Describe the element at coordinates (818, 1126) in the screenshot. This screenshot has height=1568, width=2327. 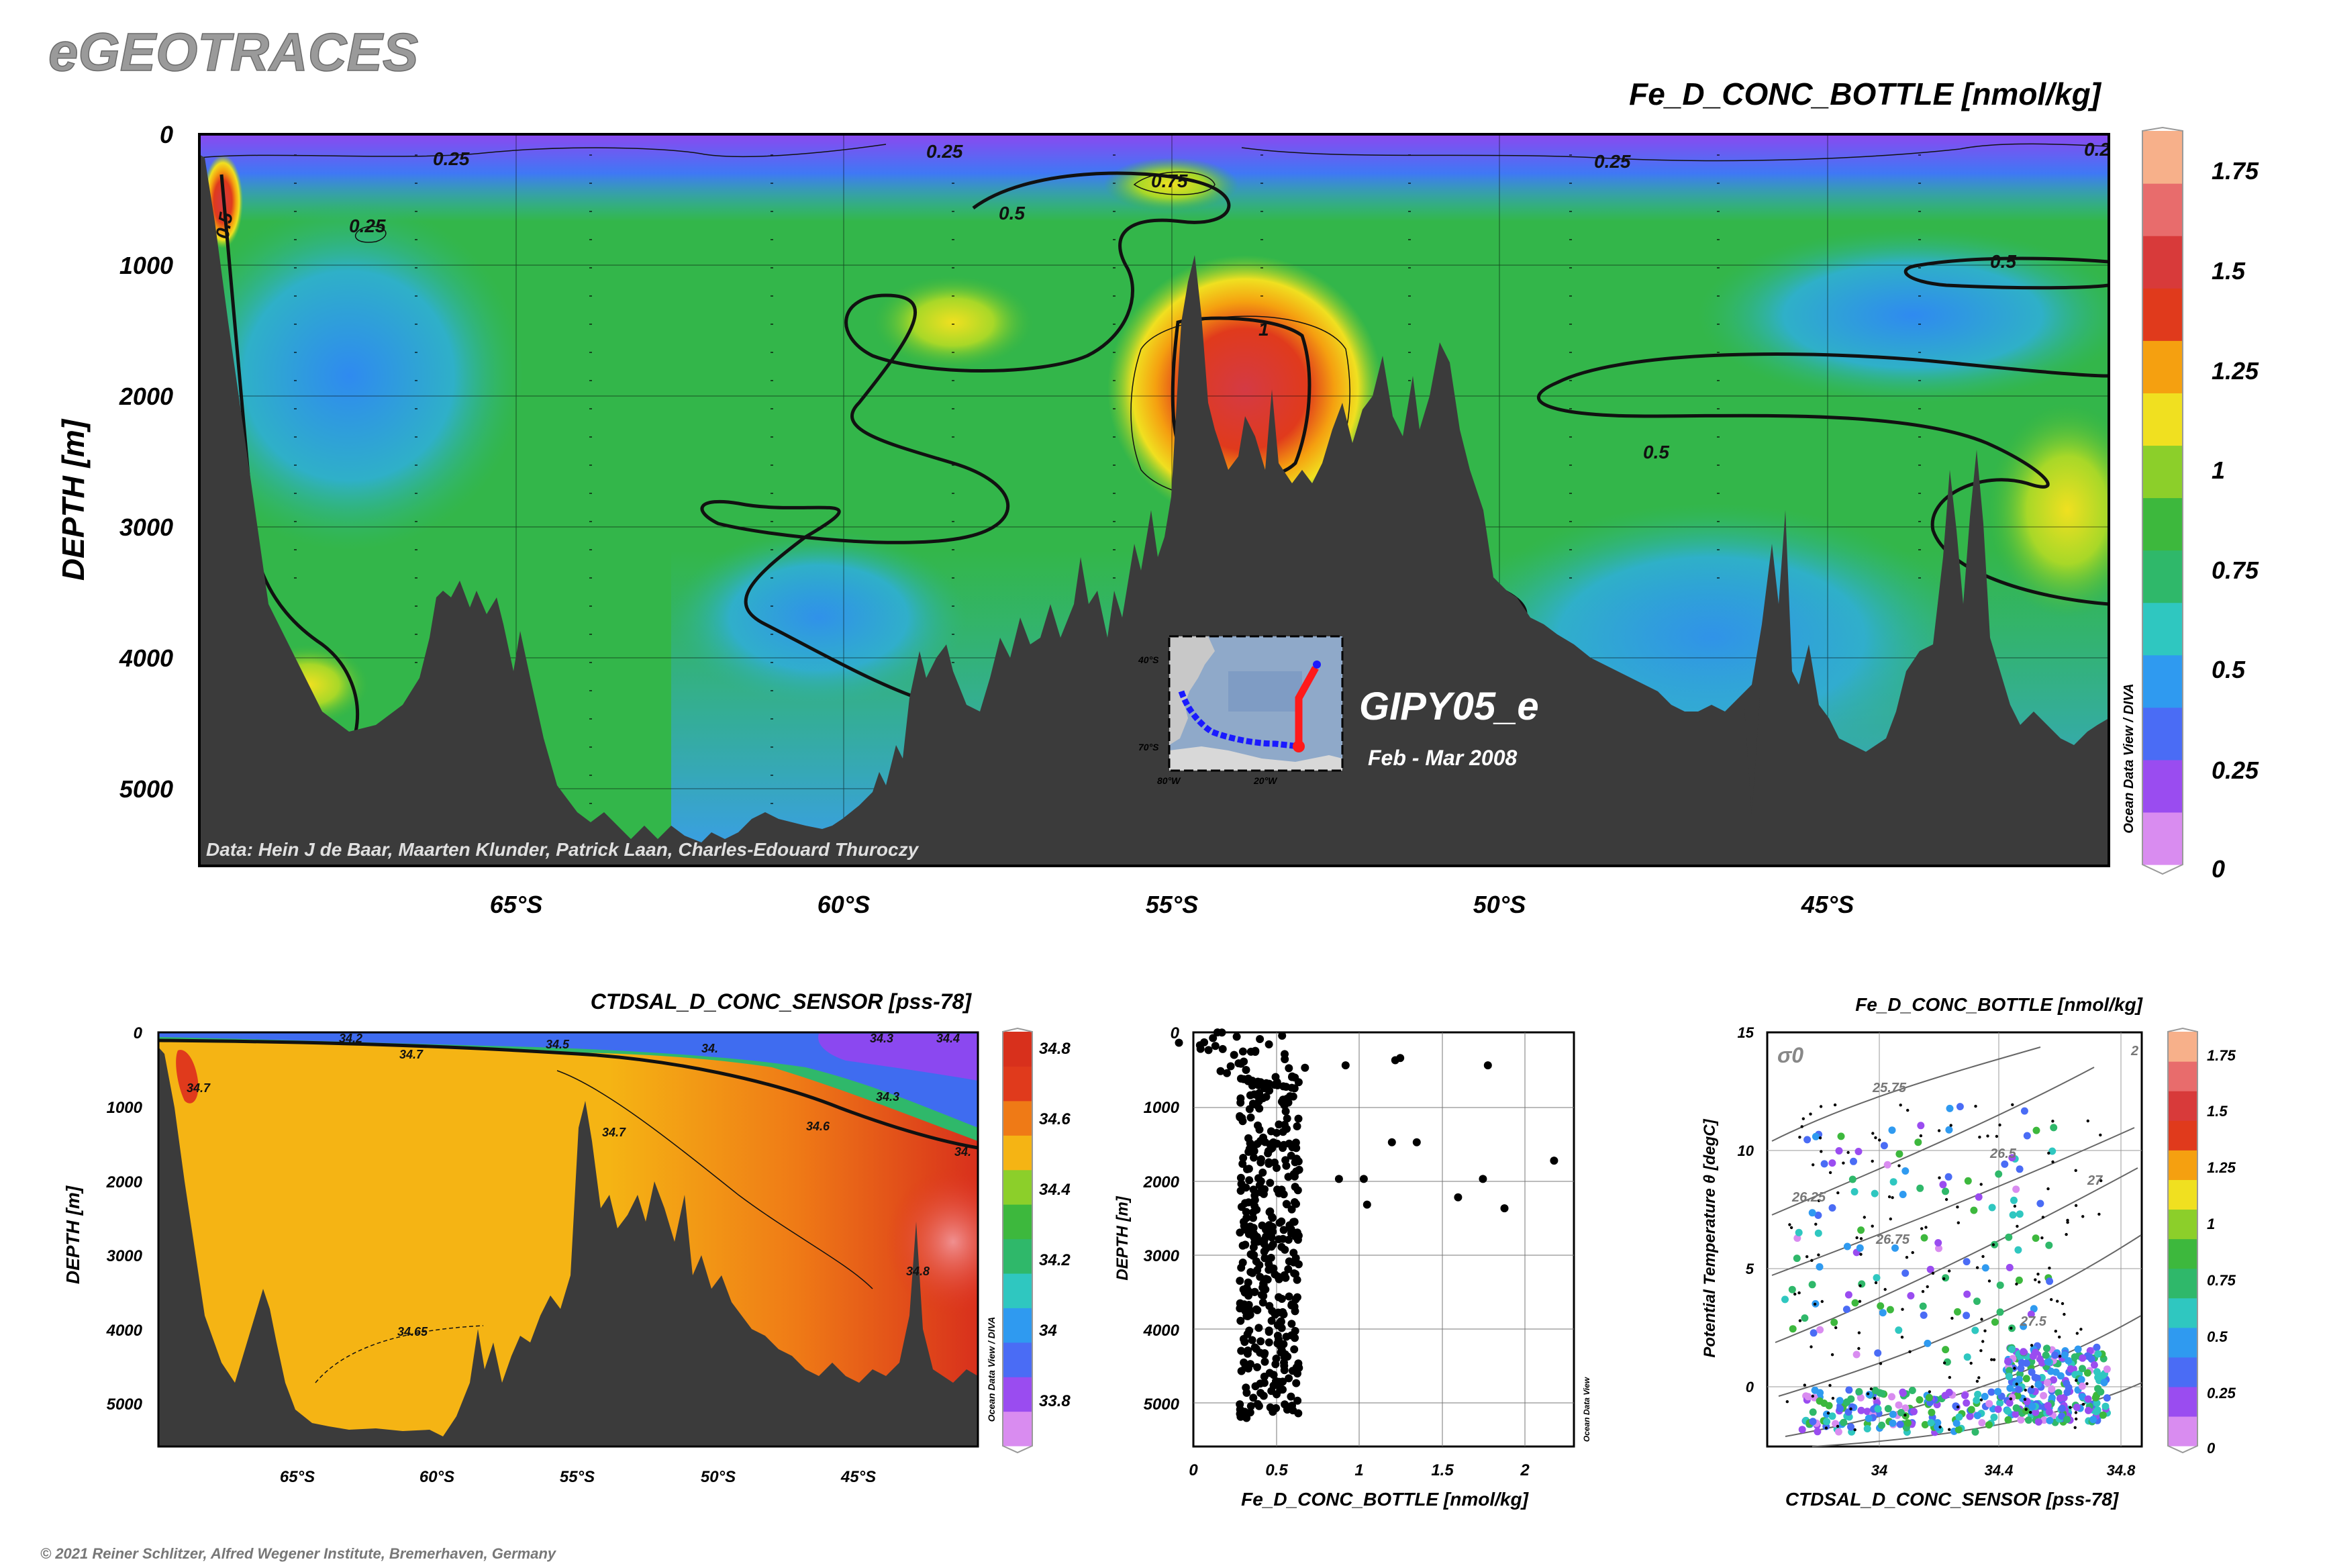
I see `contour-label: 34.6` at that location.